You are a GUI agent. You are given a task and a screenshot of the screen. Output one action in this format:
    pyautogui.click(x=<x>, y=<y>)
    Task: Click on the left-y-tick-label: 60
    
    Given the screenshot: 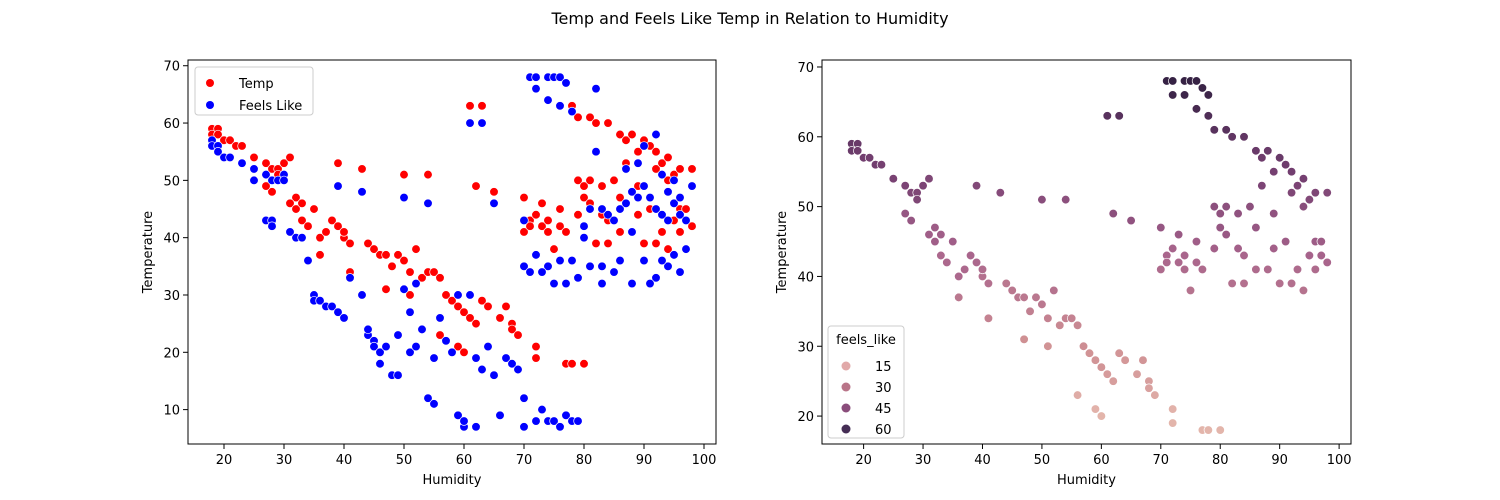 What is the action you would take?
    pyautogui.click(x=171, y=124)
    